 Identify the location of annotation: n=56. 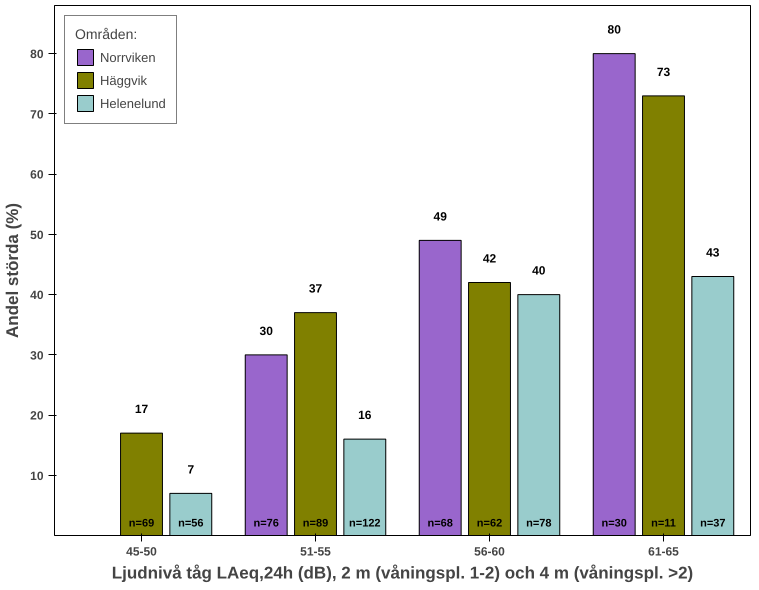
(191, 524).